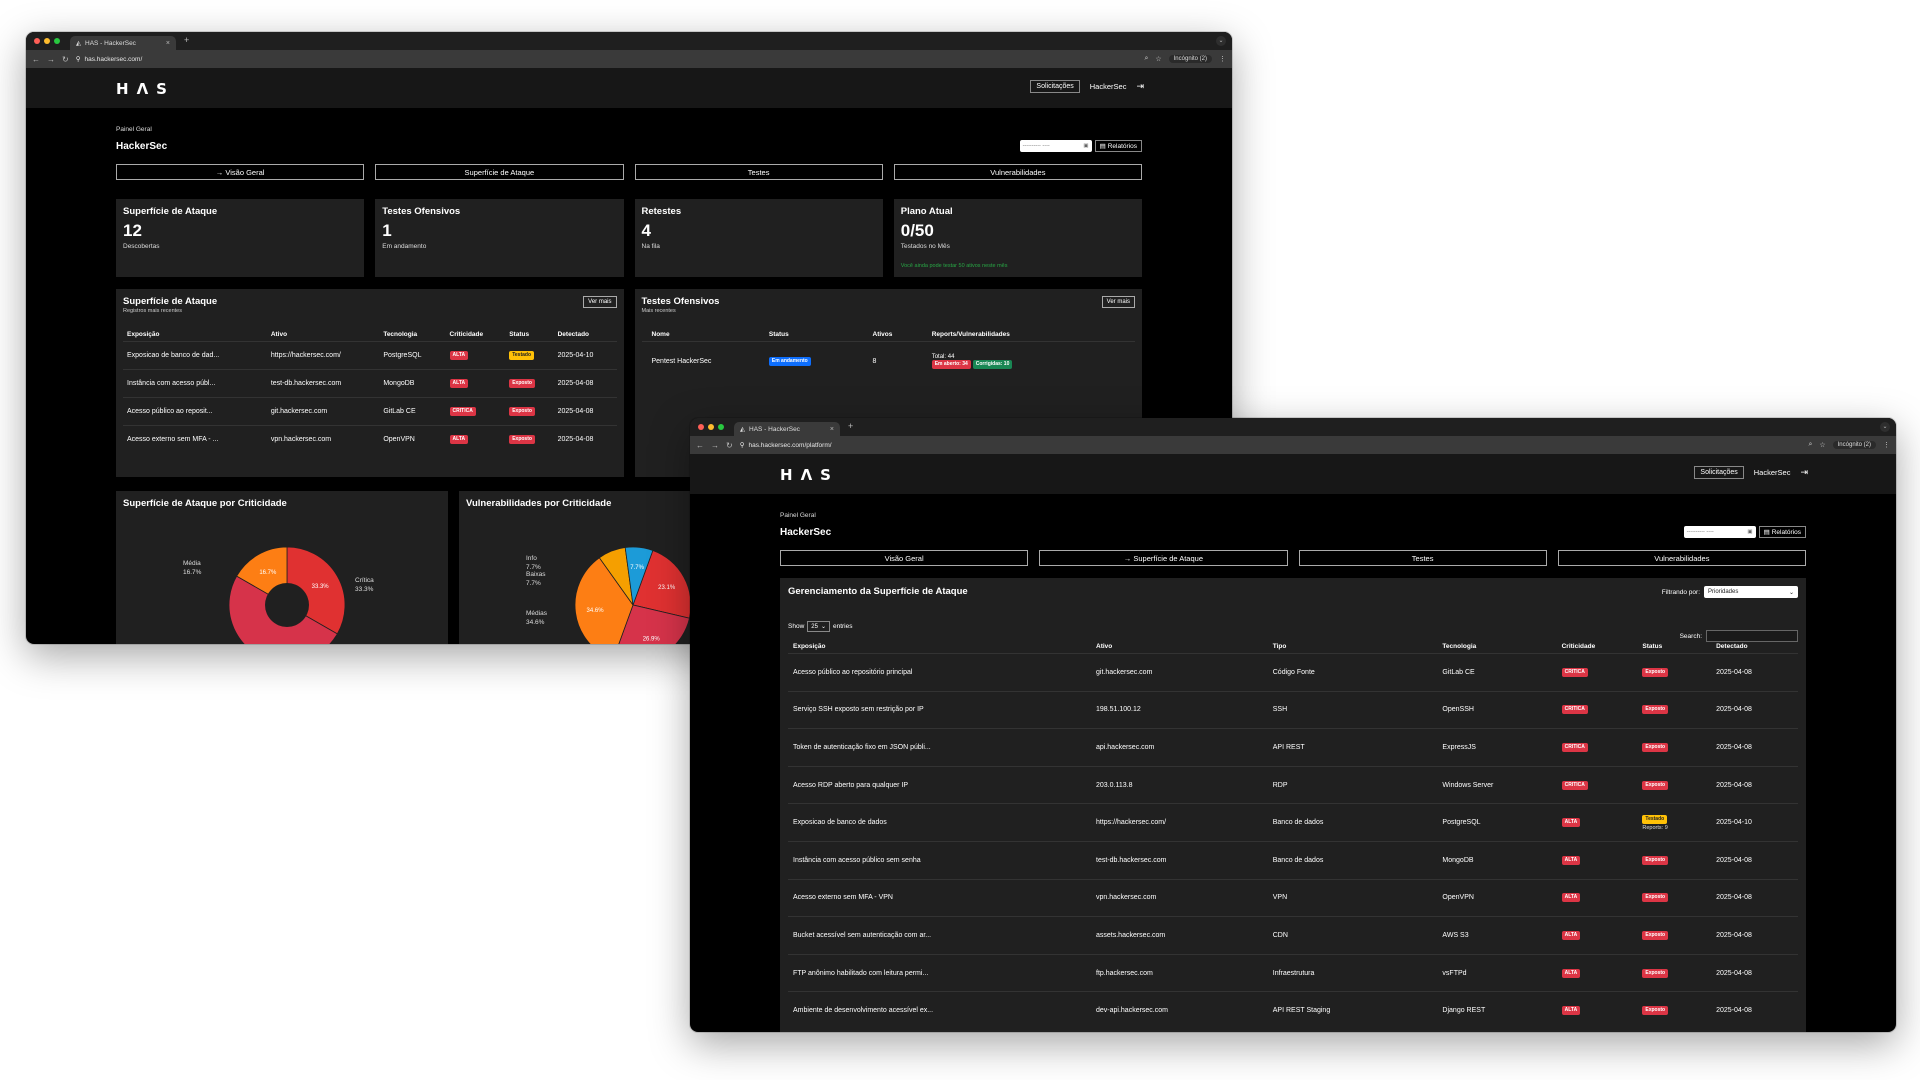  What do you see at coordinates (240, 172) in the screenshot?
I see `tab-visao-geral: → Visão Geral` at bounding box center [240, 172].